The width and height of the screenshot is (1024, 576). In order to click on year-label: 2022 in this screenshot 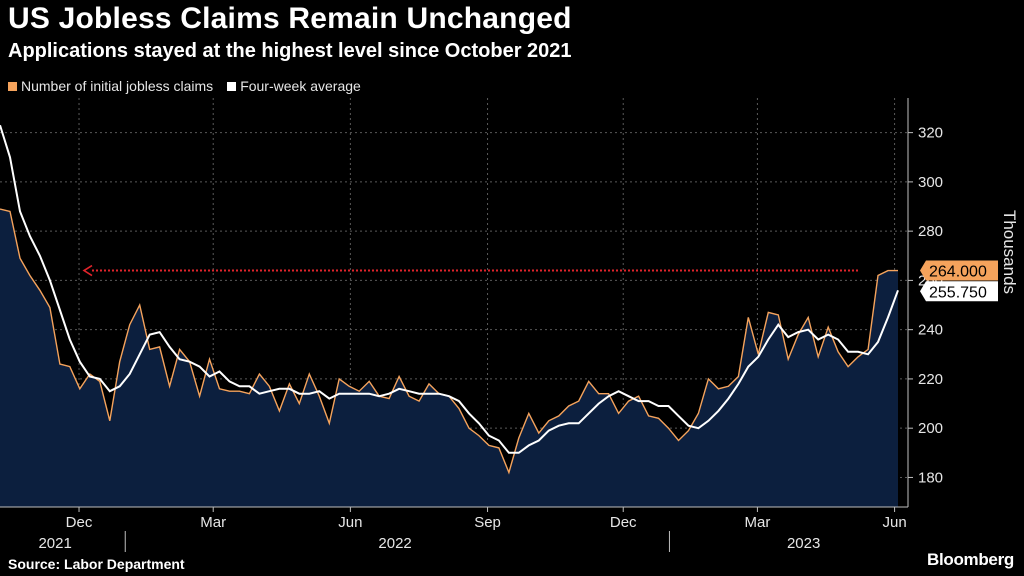, I will do `click(394, 543)`.